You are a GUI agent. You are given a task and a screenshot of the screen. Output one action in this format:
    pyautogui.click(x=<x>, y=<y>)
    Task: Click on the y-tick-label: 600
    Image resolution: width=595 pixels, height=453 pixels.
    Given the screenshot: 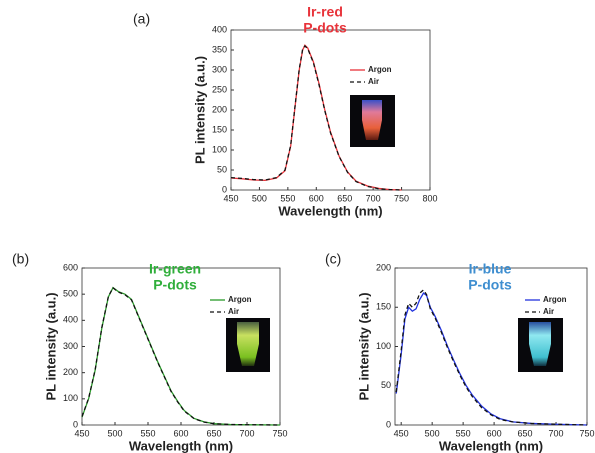 What is the action you would take?
    pyautogui.click(x=70, y=267)
    